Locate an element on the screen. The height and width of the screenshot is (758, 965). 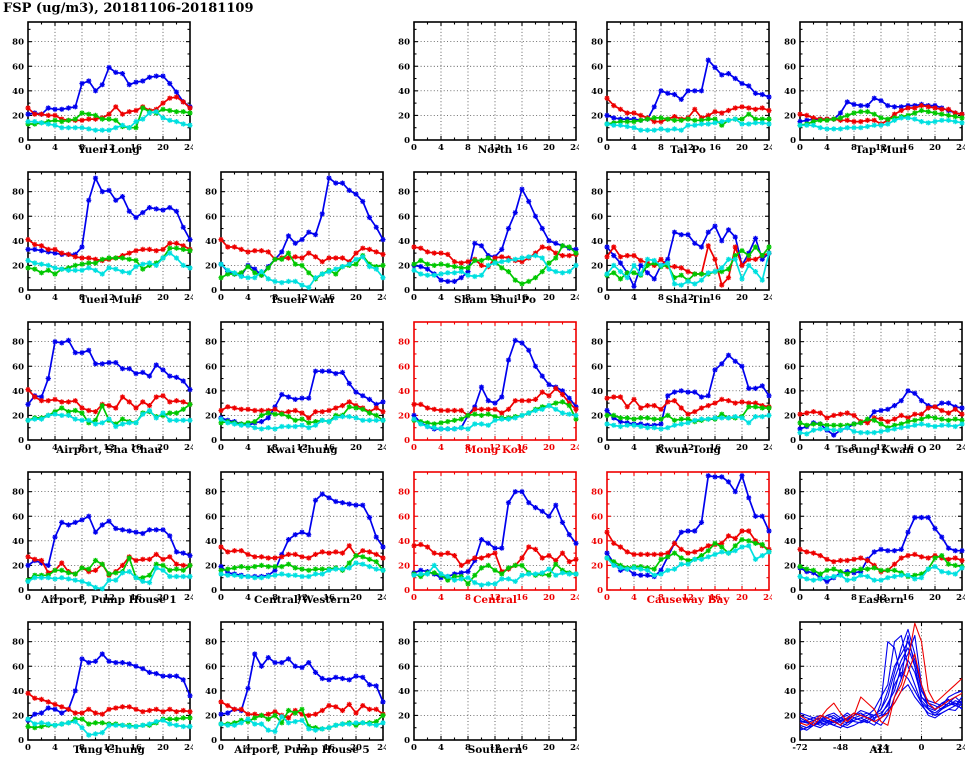
chart-canvas-sham-shui-po: 0 4 8 12 16 20 24 0 20 40 60 80 is located at coordinates (488, 237).